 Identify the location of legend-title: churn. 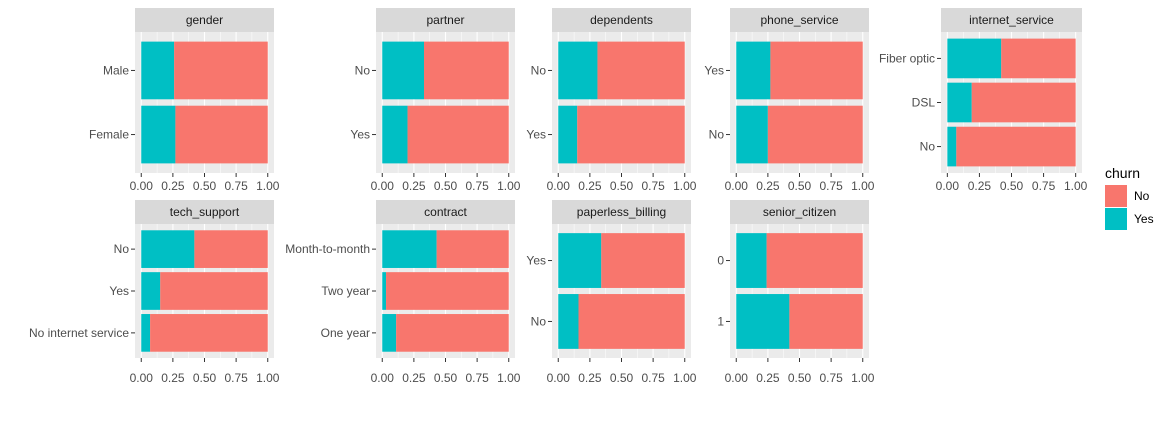
(1122, 173).